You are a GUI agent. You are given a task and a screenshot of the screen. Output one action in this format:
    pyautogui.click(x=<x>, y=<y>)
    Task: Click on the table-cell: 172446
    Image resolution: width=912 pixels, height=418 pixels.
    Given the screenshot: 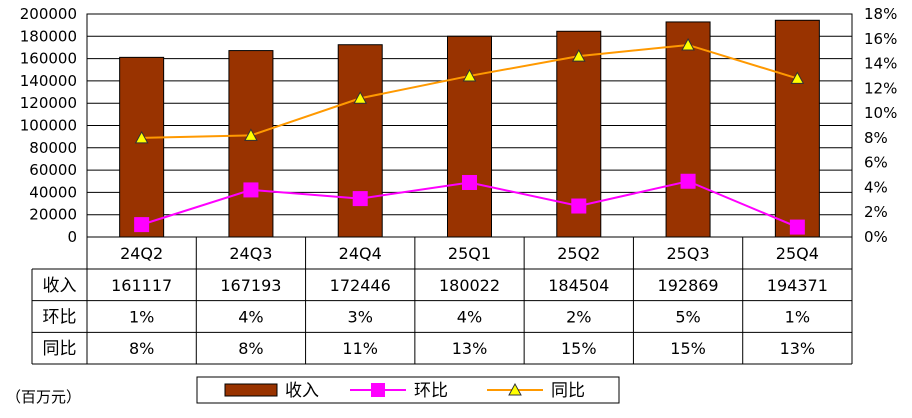 What is the action you would take?
    pyautogui.click(x=360, y=285)
    